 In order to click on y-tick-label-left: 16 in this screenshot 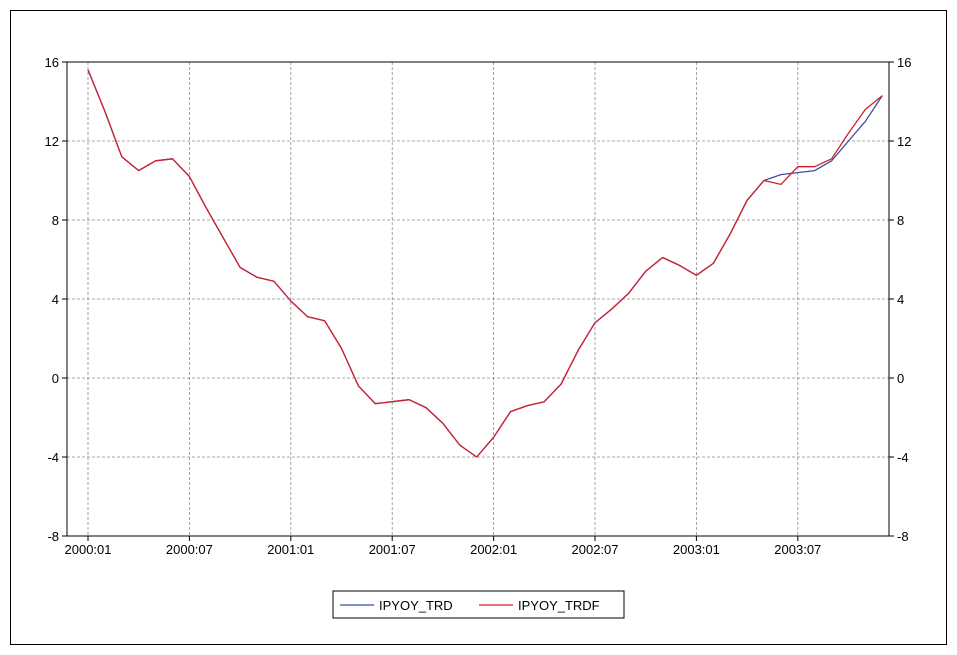, I will do `click(52, 62)`.